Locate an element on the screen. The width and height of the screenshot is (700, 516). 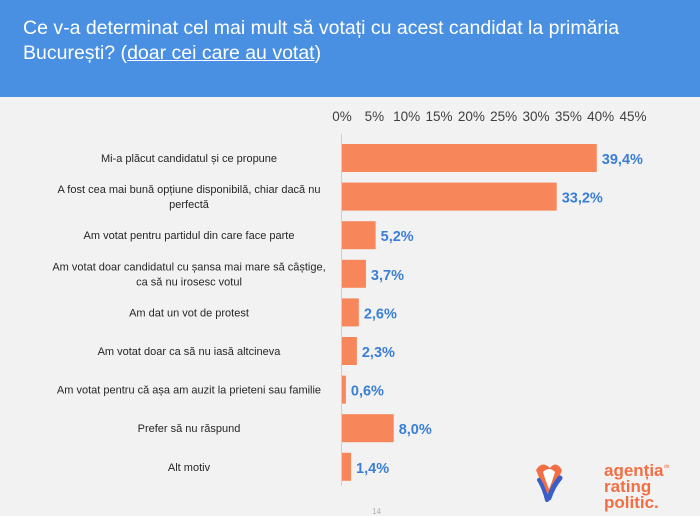
category-label: Prefer să nu răspund is located at coordinates (189, 429).